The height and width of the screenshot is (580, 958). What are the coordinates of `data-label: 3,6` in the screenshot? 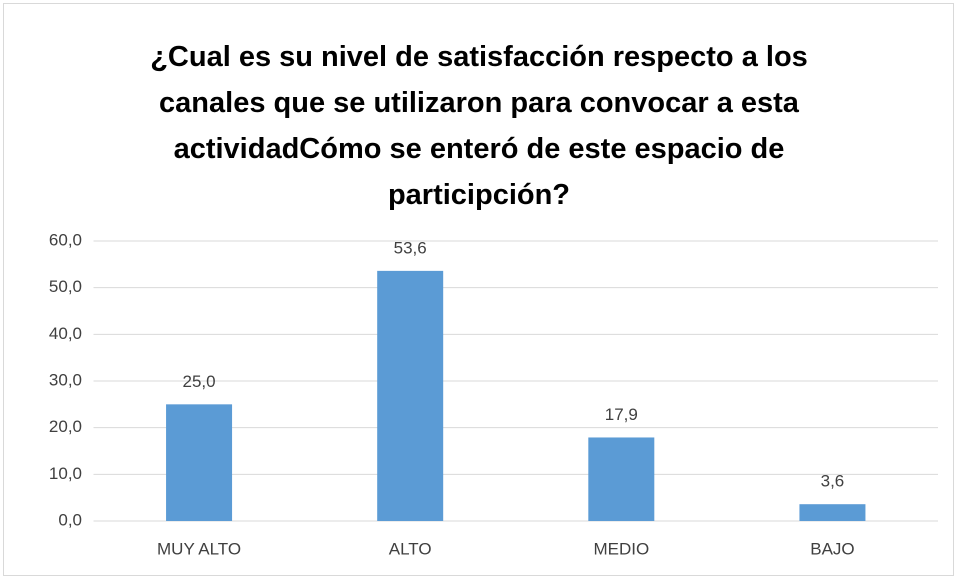 It's located at (833, 481).